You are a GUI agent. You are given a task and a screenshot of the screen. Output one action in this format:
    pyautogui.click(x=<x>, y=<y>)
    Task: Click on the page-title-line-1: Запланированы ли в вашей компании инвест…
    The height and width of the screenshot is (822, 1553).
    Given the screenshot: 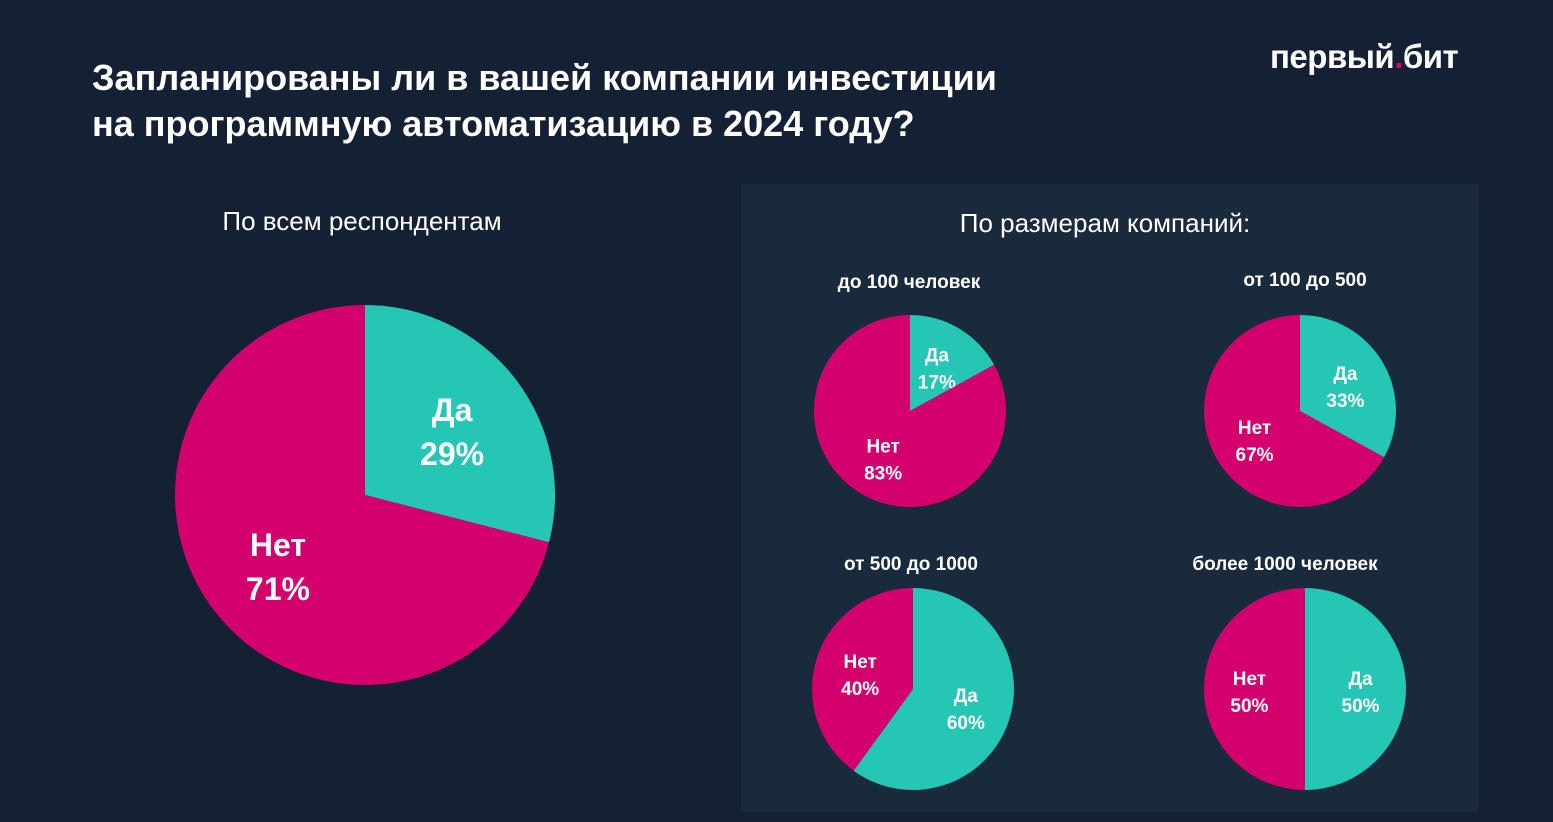 What is the action you would take?
    pyautogui.click(x=544, y=77)
    